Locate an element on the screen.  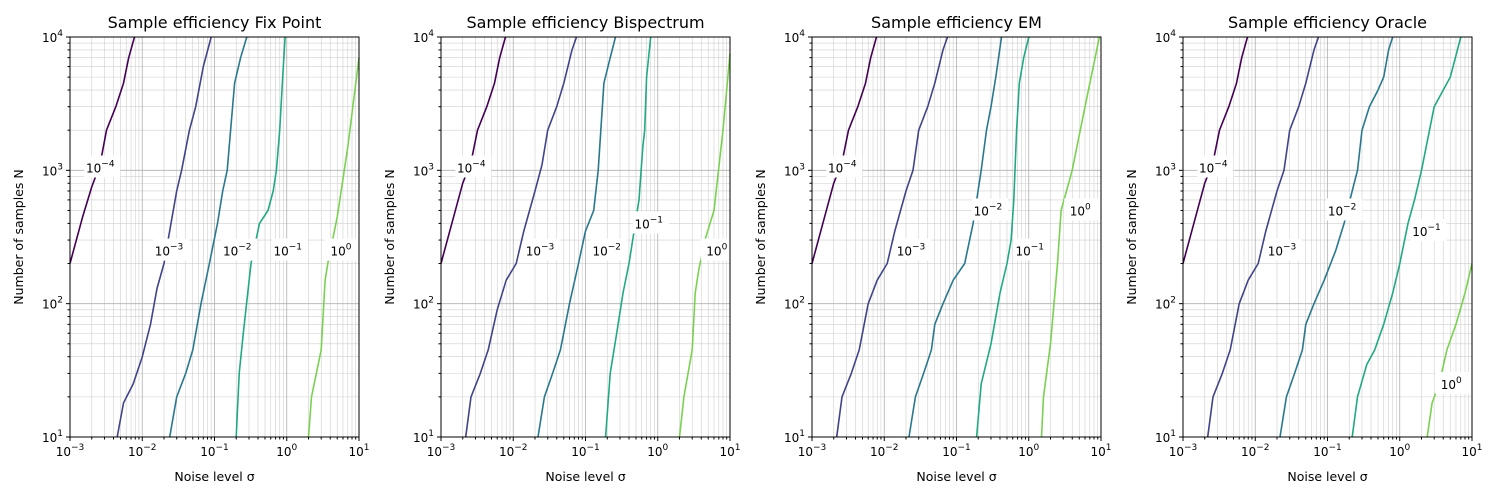
contour-line-10e0 is located at coordinates (704, 245).